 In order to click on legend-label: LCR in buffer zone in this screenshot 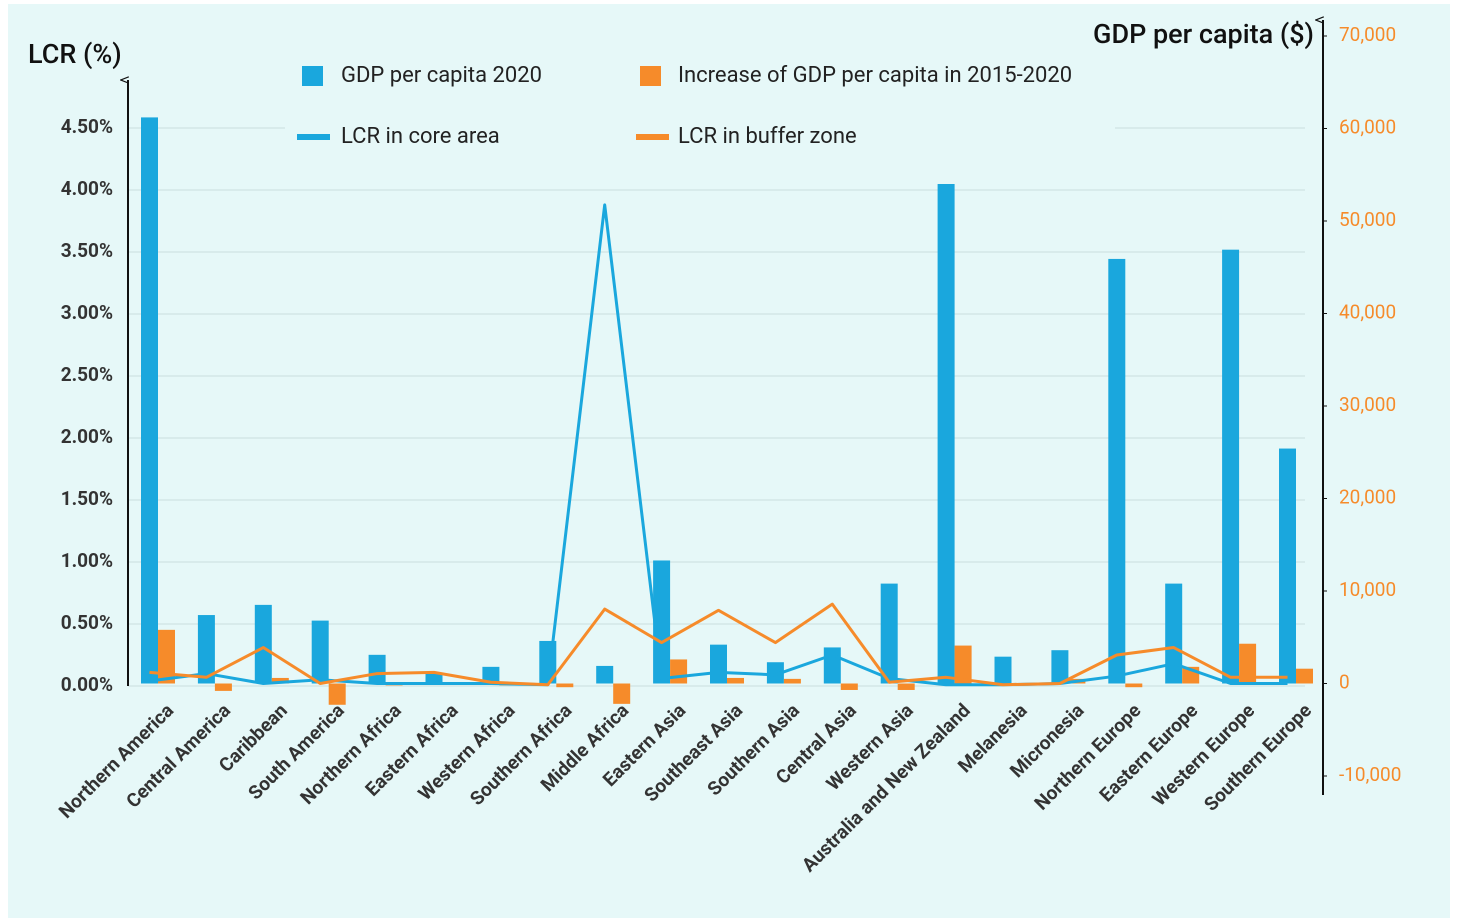, I will do `click(767, 136)`.